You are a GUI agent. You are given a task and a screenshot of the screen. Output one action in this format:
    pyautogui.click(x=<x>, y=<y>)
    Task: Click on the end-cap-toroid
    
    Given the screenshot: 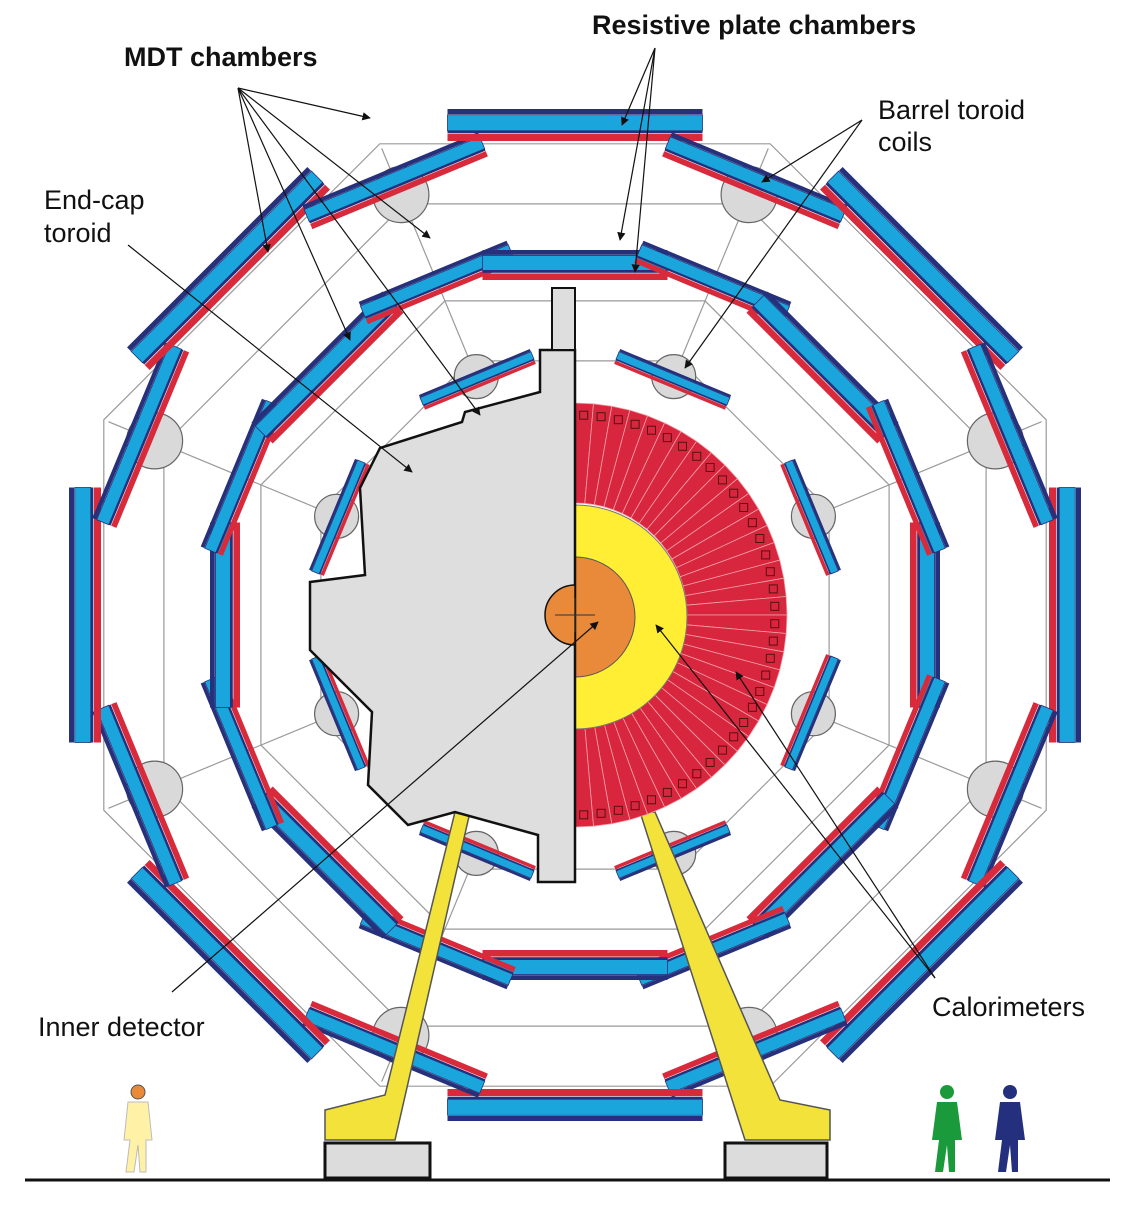 What is the action you would take?
    pyautogui.click(x=442, y=616)
    